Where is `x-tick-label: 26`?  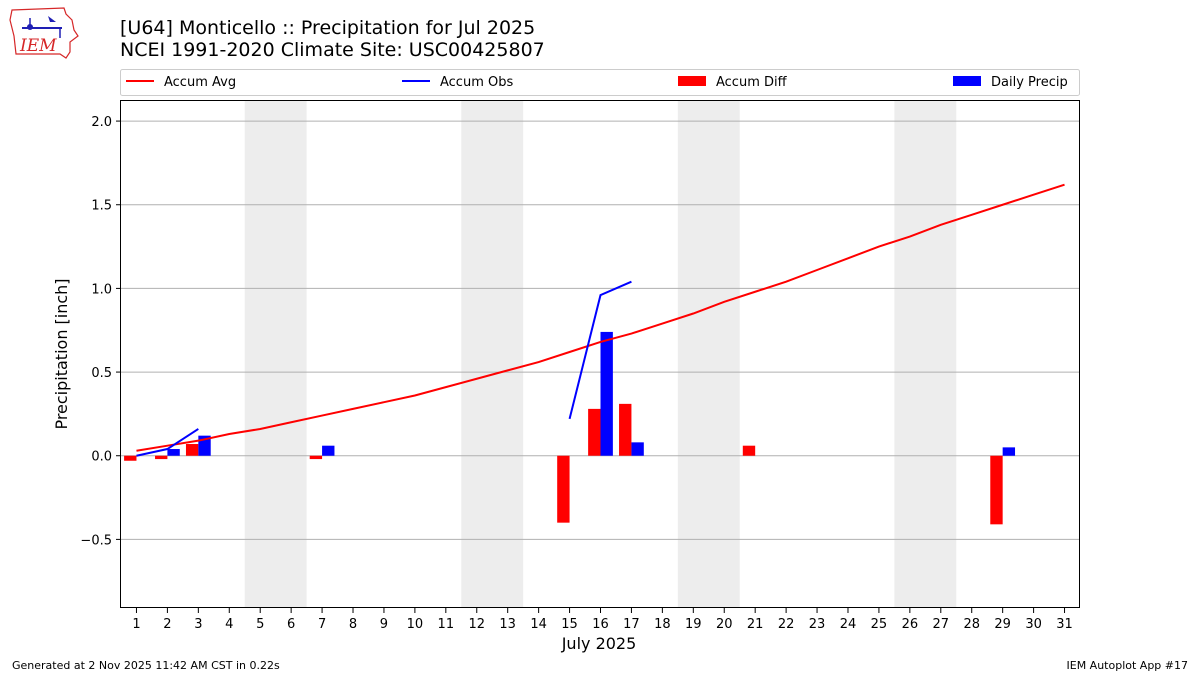
x-tick-label: 26 is located at coordinates (910, 624).